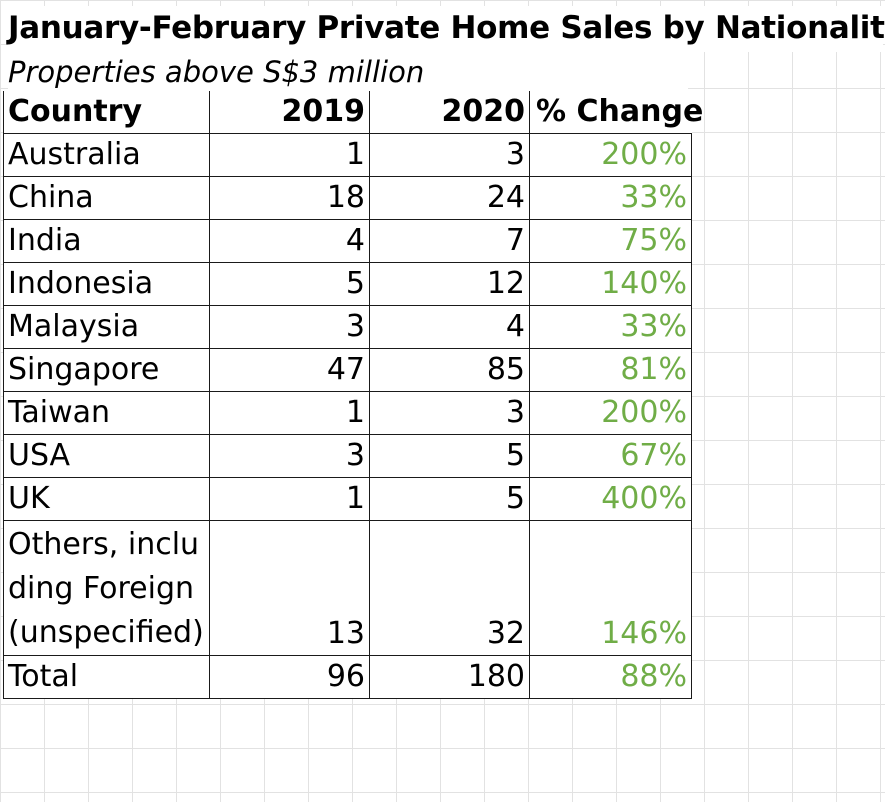 The width and height of the screenshot is (885, 802). I want to click on table-row: Australia 1 3 200%, so click(347, 155).